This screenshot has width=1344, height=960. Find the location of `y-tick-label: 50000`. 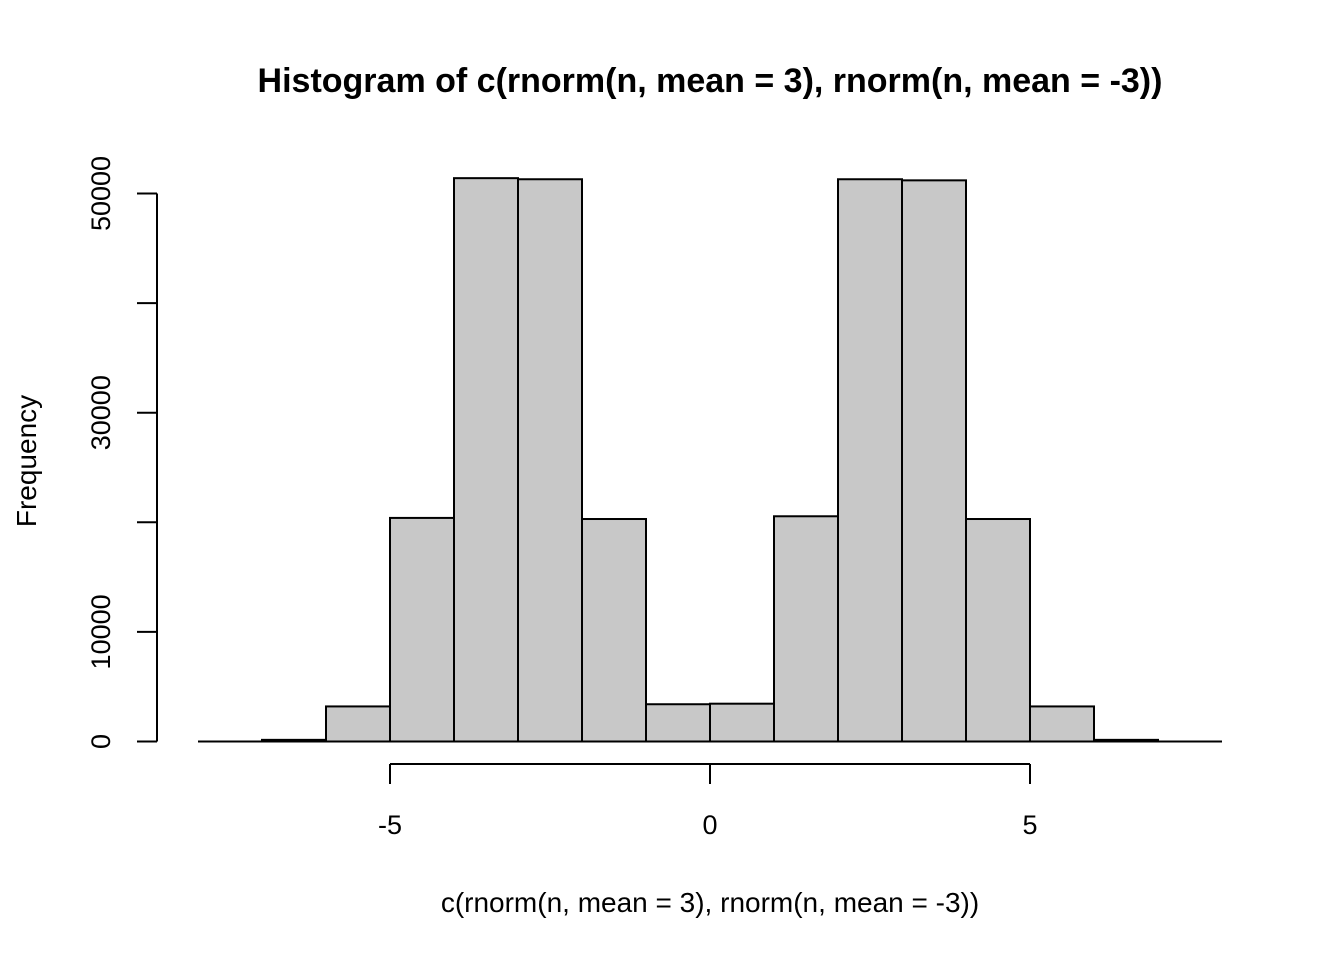

y-tick-label: 50000 is located at coordinates (101, 193).